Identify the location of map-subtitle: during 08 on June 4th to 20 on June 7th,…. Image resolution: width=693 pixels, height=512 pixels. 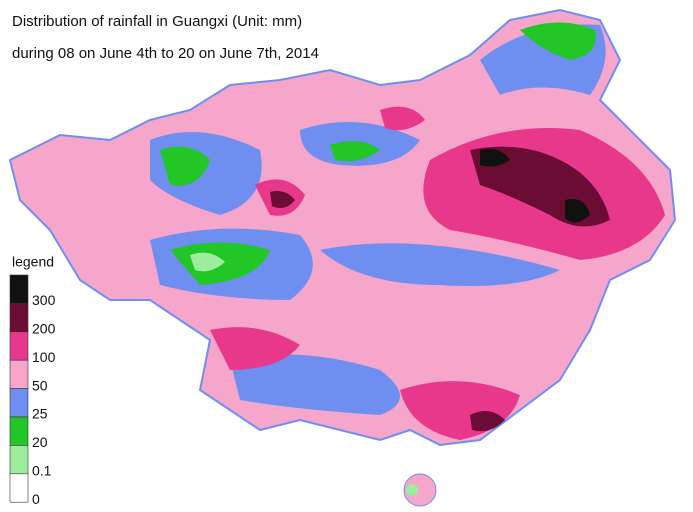
(165, 53).